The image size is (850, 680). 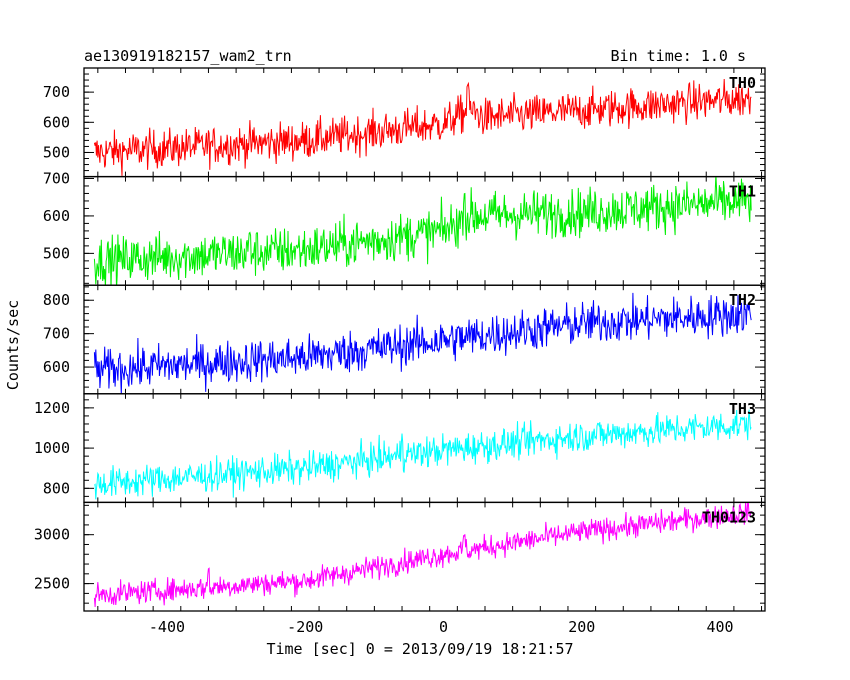 I want to click on x-tick-label: -200, so click(x=305, y=627).